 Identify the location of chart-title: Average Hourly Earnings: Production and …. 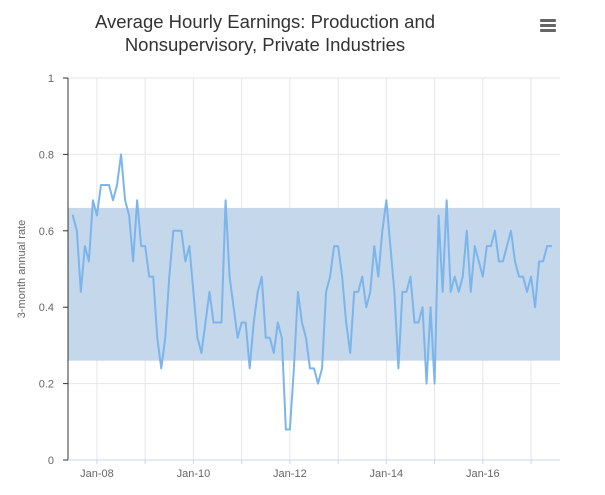
(265, 33).